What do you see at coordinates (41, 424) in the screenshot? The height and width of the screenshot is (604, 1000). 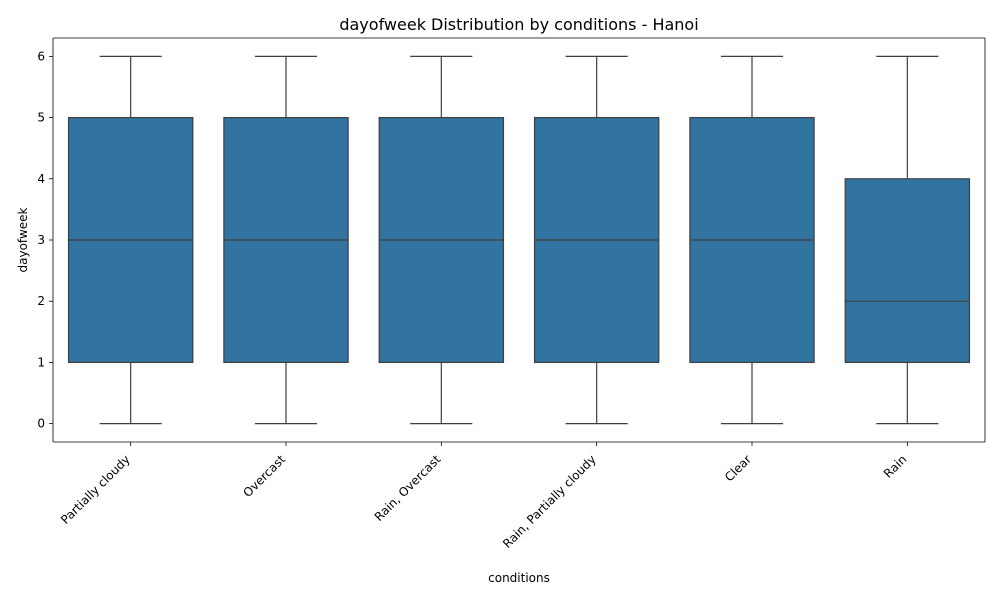 I see `y-tick-label: 0` at bounding box center [41, 424].